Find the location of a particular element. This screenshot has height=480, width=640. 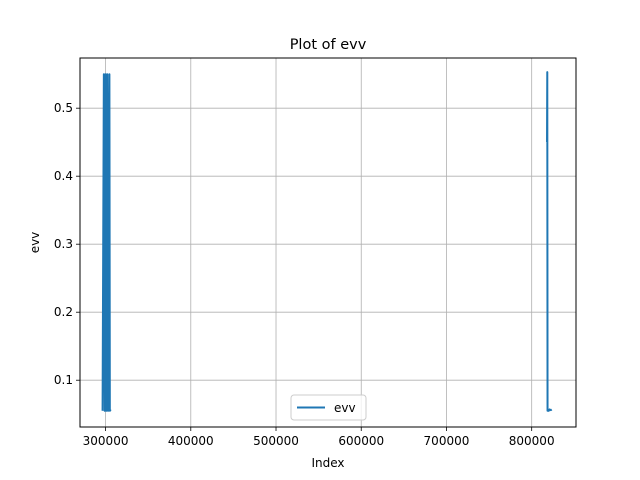

x-tick-label: 500000 is located at coordinates (276, 441).